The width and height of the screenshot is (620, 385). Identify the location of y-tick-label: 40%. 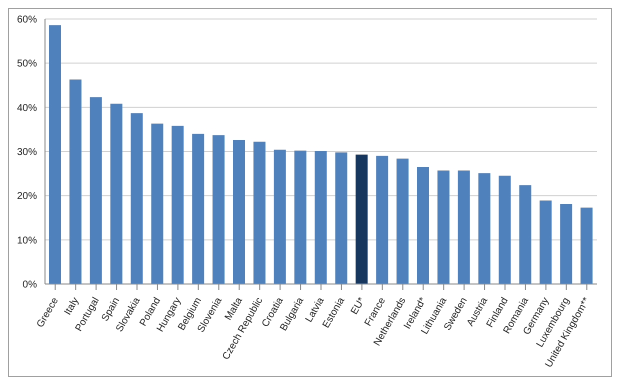
(27, 108).